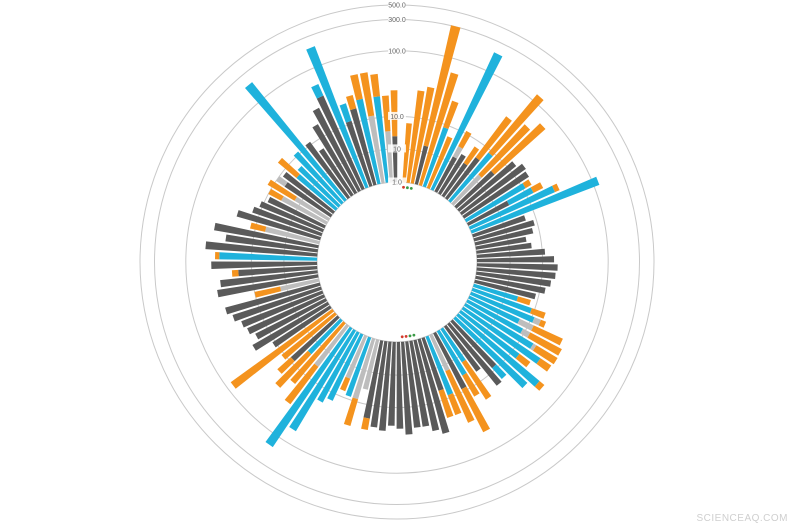 Image resolution: width=800 pixels, height=530 pixels. I want to click on tick-label: 1.0, so click(397, 183).